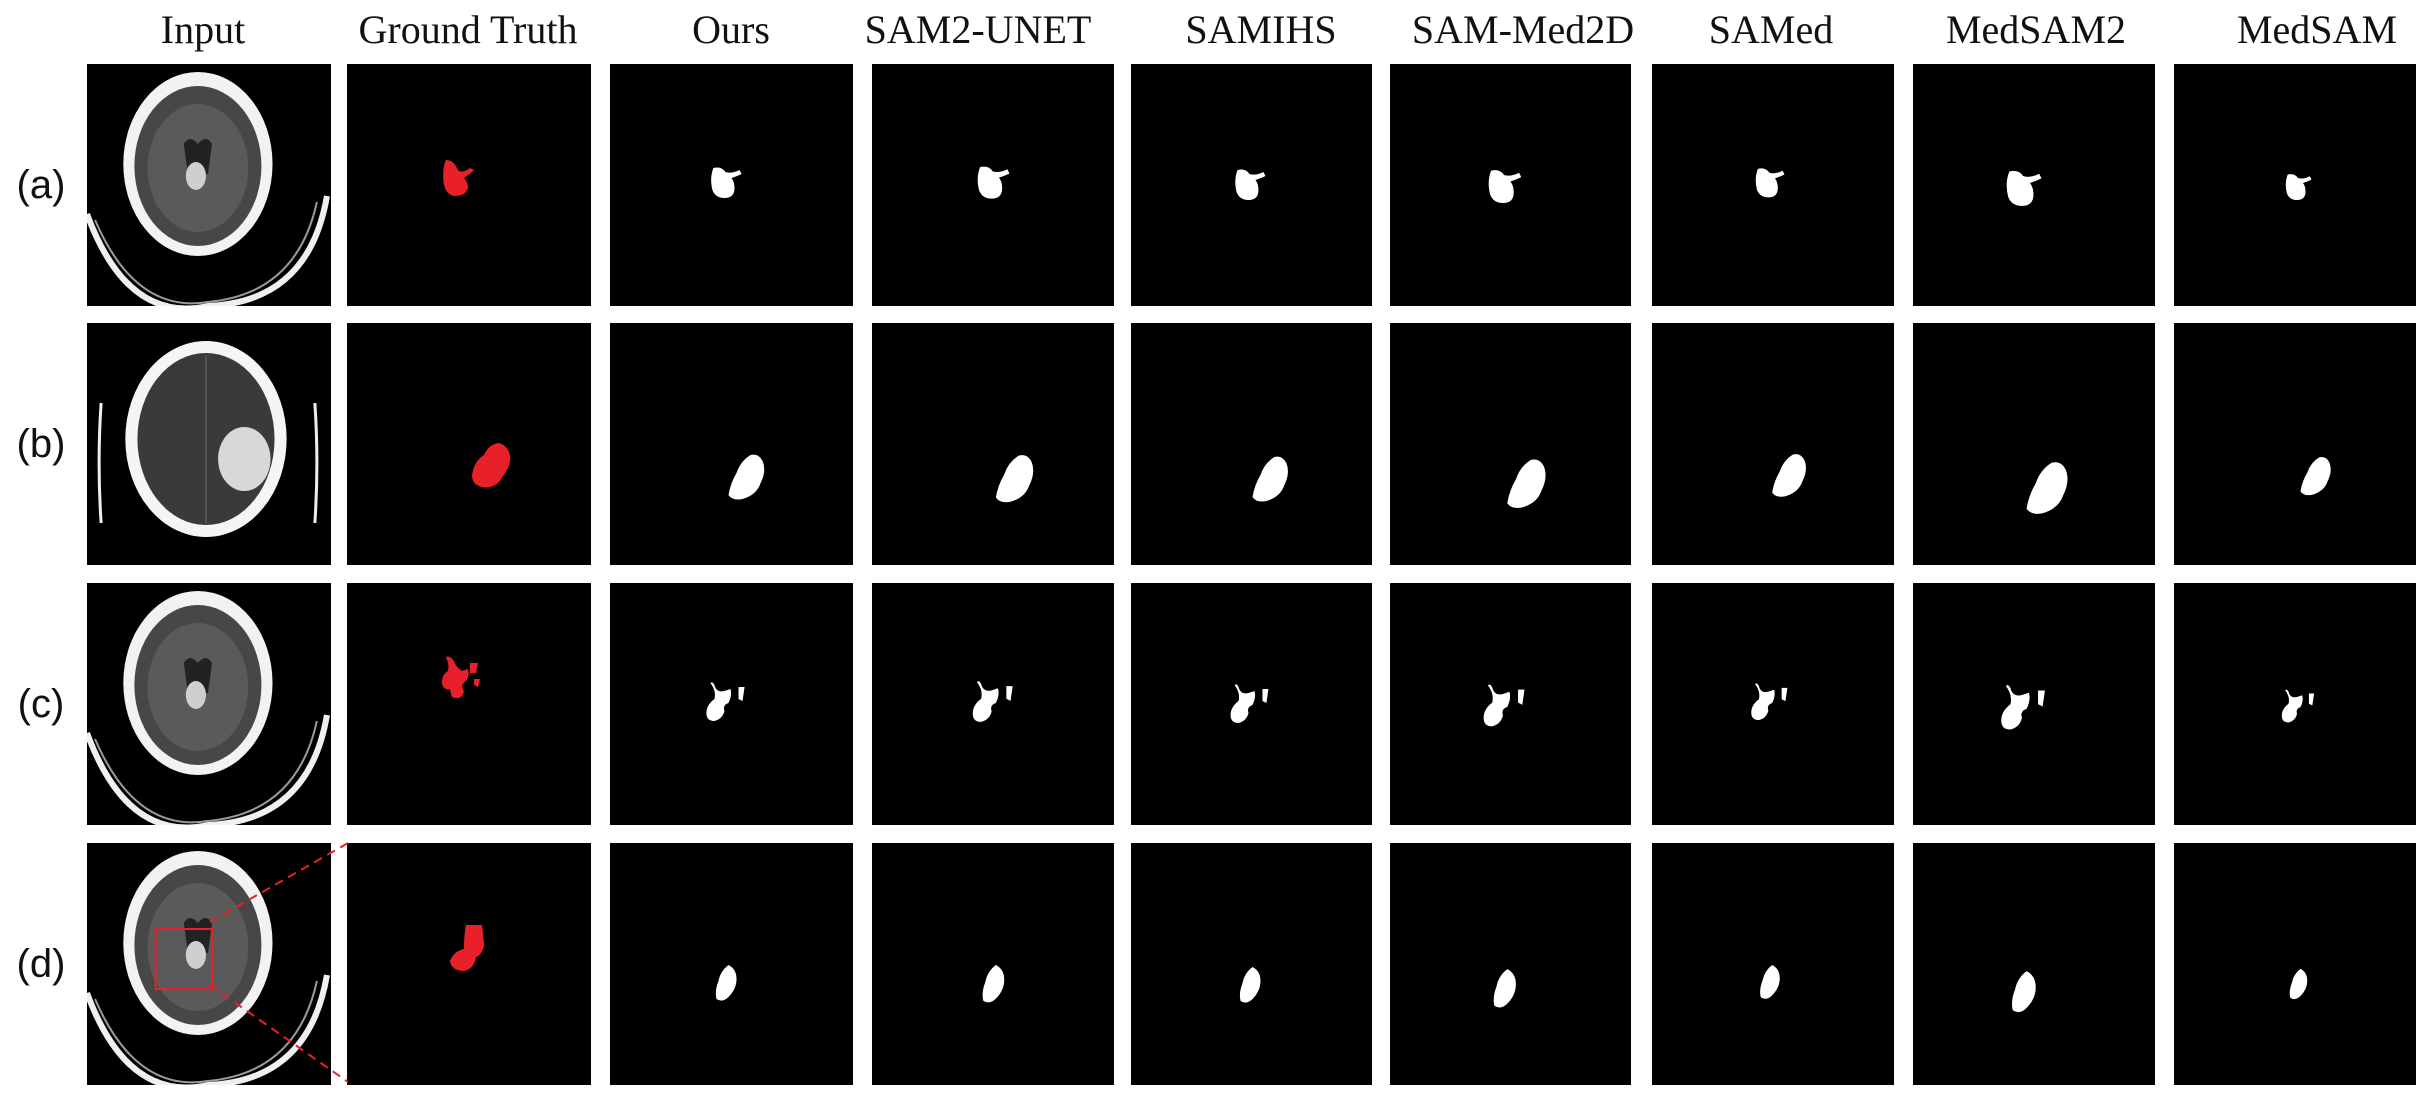 Image resolution: width=2433 pixels, height=1101 pixels. I want to click on row-label: (b), so click(41, 444).